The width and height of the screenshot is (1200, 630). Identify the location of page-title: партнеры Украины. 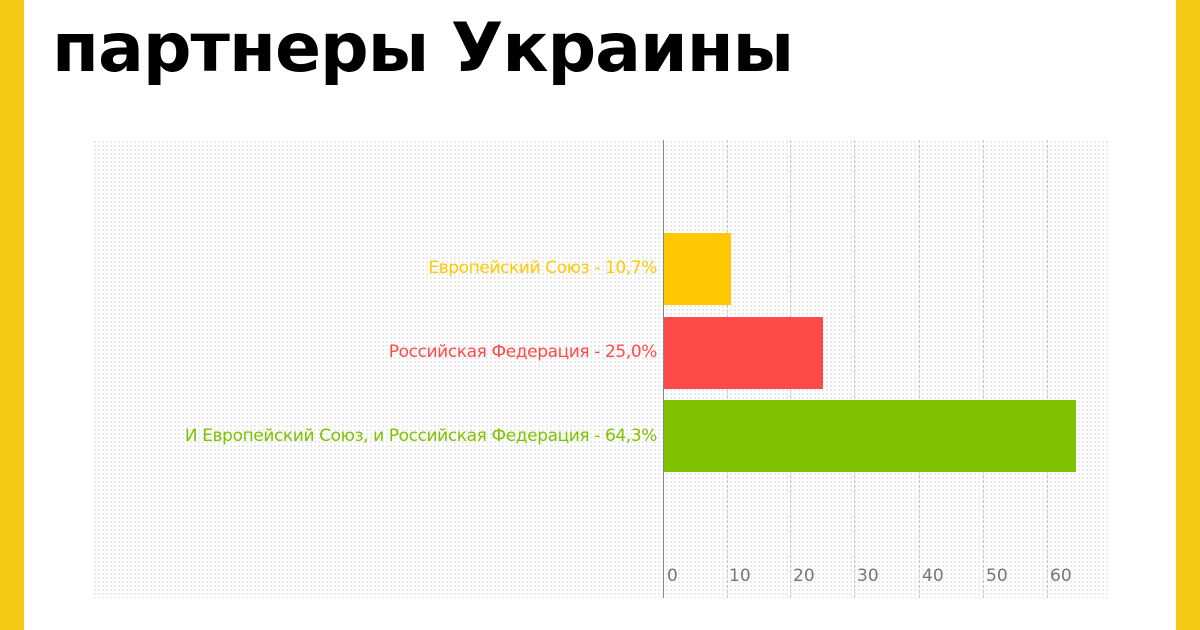
(423, 48).